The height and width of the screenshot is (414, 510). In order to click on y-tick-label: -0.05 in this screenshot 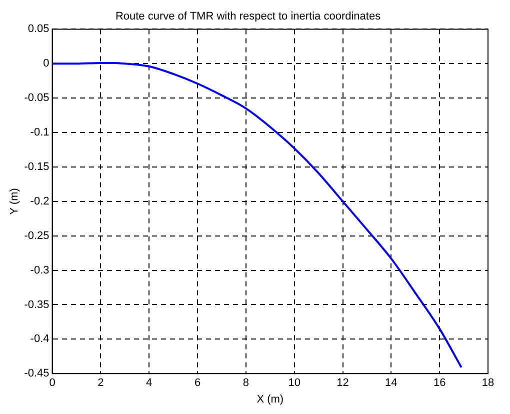, I will do `click(37, 98)`.